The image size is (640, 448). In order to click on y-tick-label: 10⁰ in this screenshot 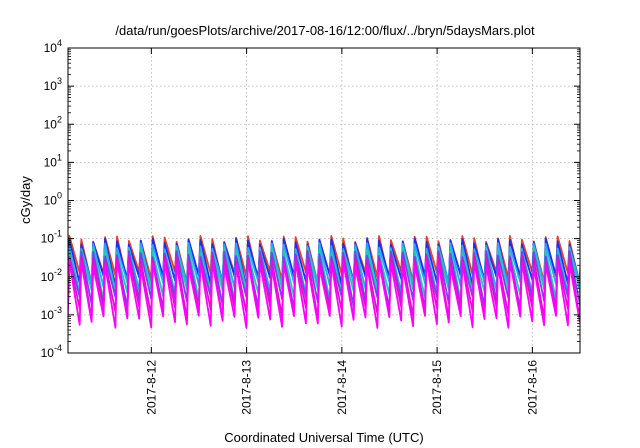, I will do `click(53, 199)`.